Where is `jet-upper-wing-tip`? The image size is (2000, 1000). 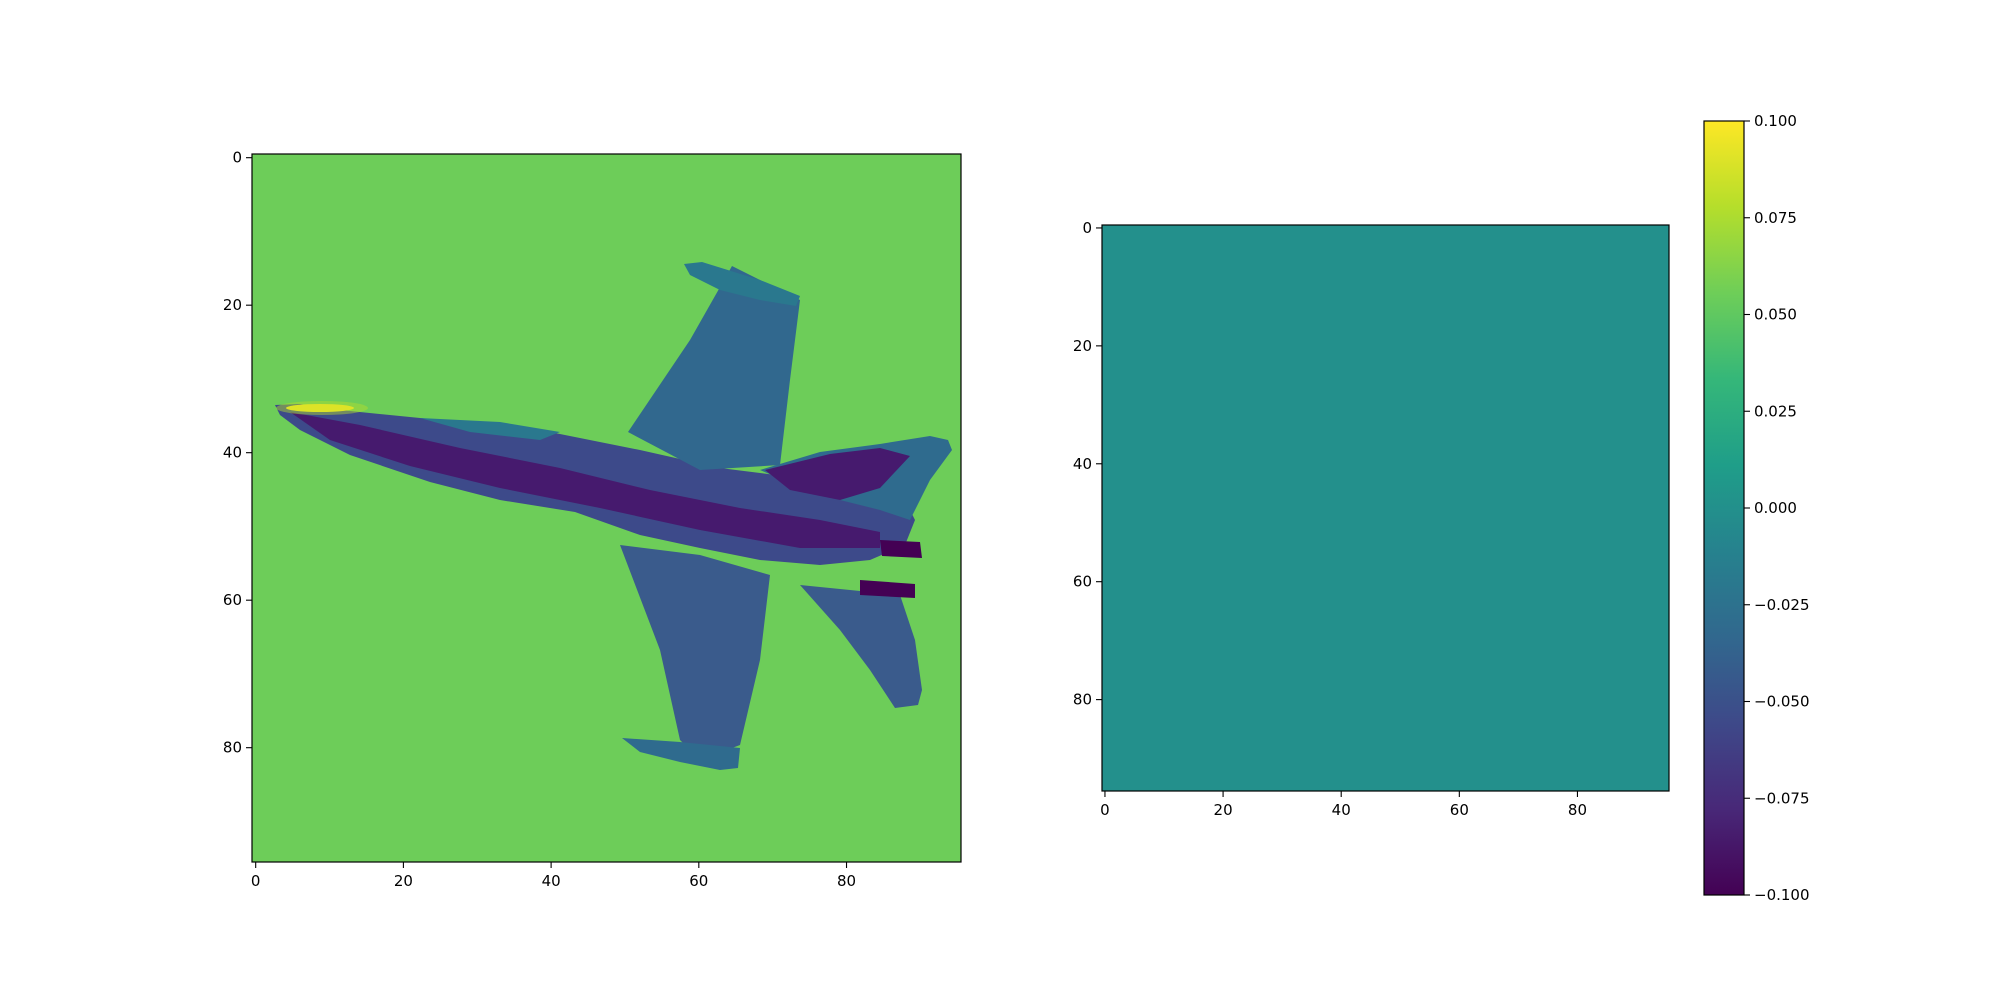
jet-upper-wing-tip is located at coordinates (742, 284).